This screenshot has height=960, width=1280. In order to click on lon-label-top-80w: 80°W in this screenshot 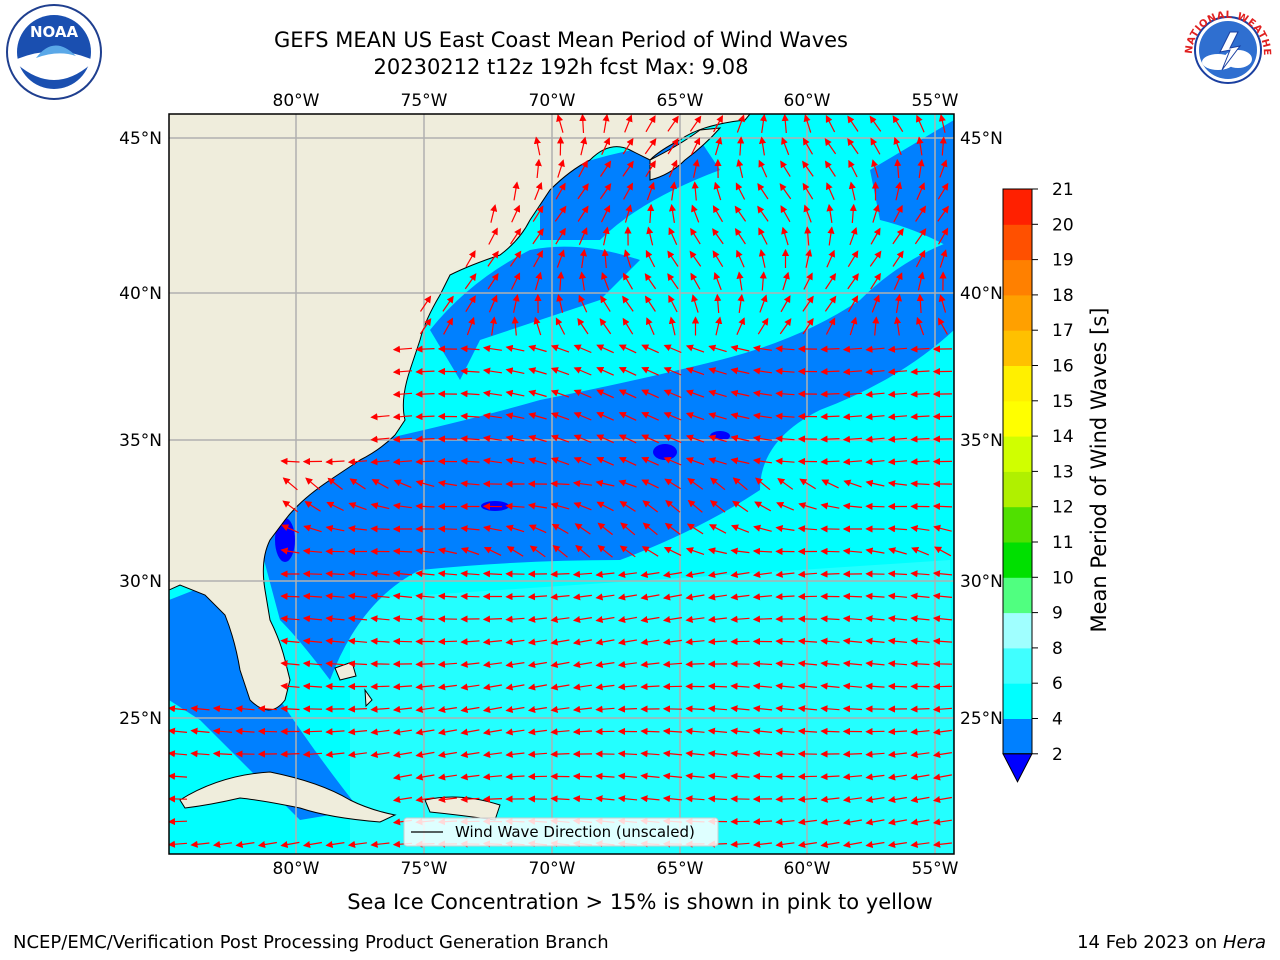, I will do `click(296, 101)`.